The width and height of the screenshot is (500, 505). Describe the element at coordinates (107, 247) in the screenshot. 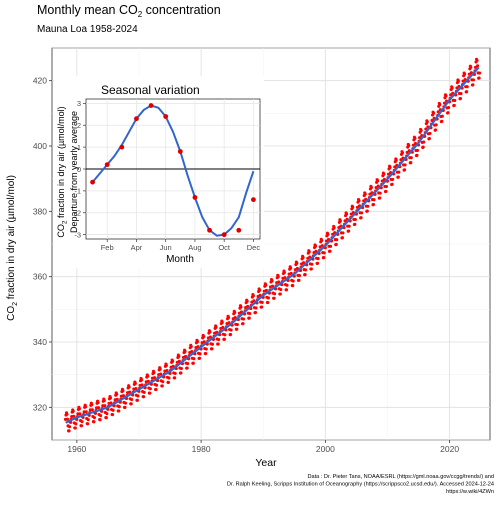

I see `inset-x-tick-label: Feb` at that location.